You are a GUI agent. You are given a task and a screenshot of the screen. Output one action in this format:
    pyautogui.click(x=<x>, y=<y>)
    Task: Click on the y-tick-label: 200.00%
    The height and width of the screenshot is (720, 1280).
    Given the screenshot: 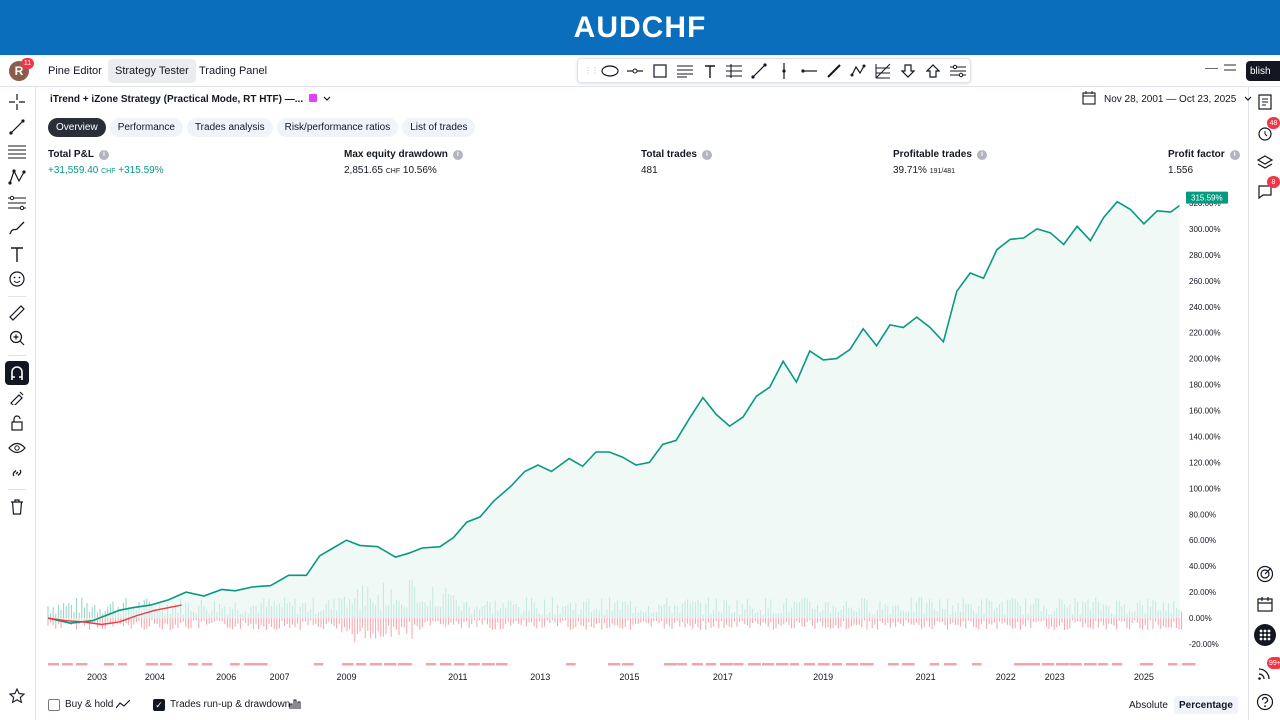 What is the action you would take?
    pyautogui.click(x=1205, y=359)
    